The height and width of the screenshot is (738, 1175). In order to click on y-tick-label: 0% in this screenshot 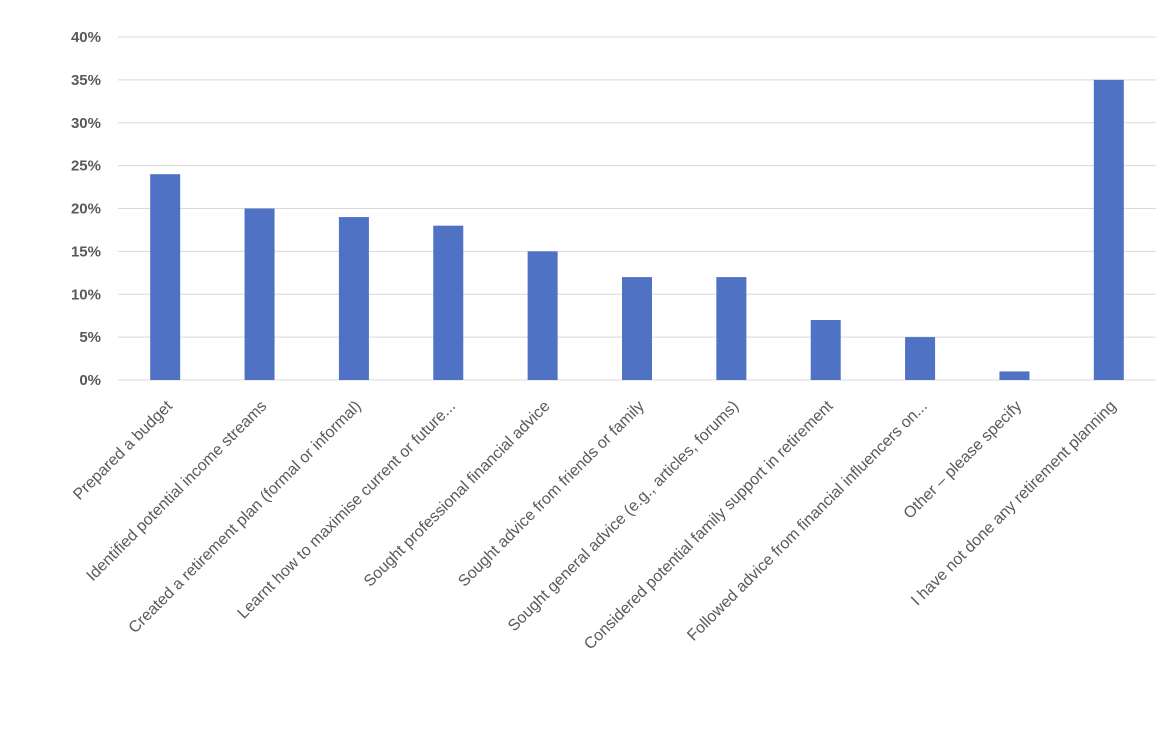, I will do `click(90, 380)`.